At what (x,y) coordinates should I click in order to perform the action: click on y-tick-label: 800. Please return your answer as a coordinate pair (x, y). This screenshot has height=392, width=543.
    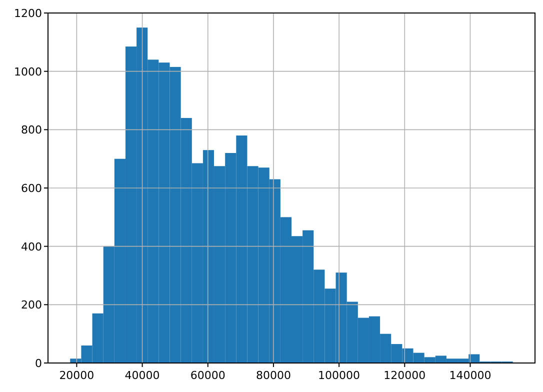
    Looking at the image, I should click on (31, 130).